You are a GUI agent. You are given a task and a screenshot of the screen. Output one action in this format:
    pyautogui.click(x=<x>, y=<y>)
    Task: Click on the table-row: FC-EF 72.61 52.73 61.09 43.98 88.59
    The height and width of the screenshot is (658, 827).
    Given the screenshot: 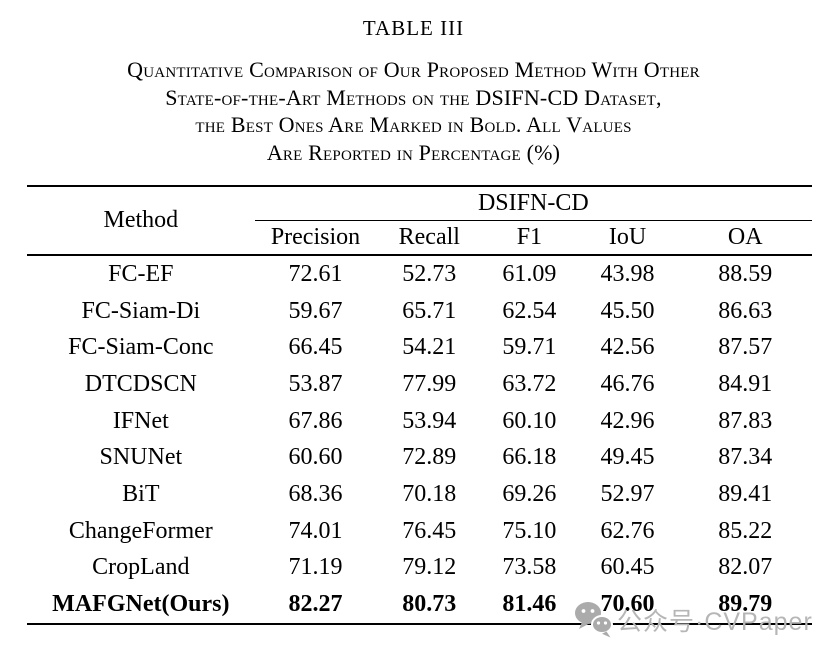 What is the action you would take?
    pyautogui.click(x=419, y=274)
    